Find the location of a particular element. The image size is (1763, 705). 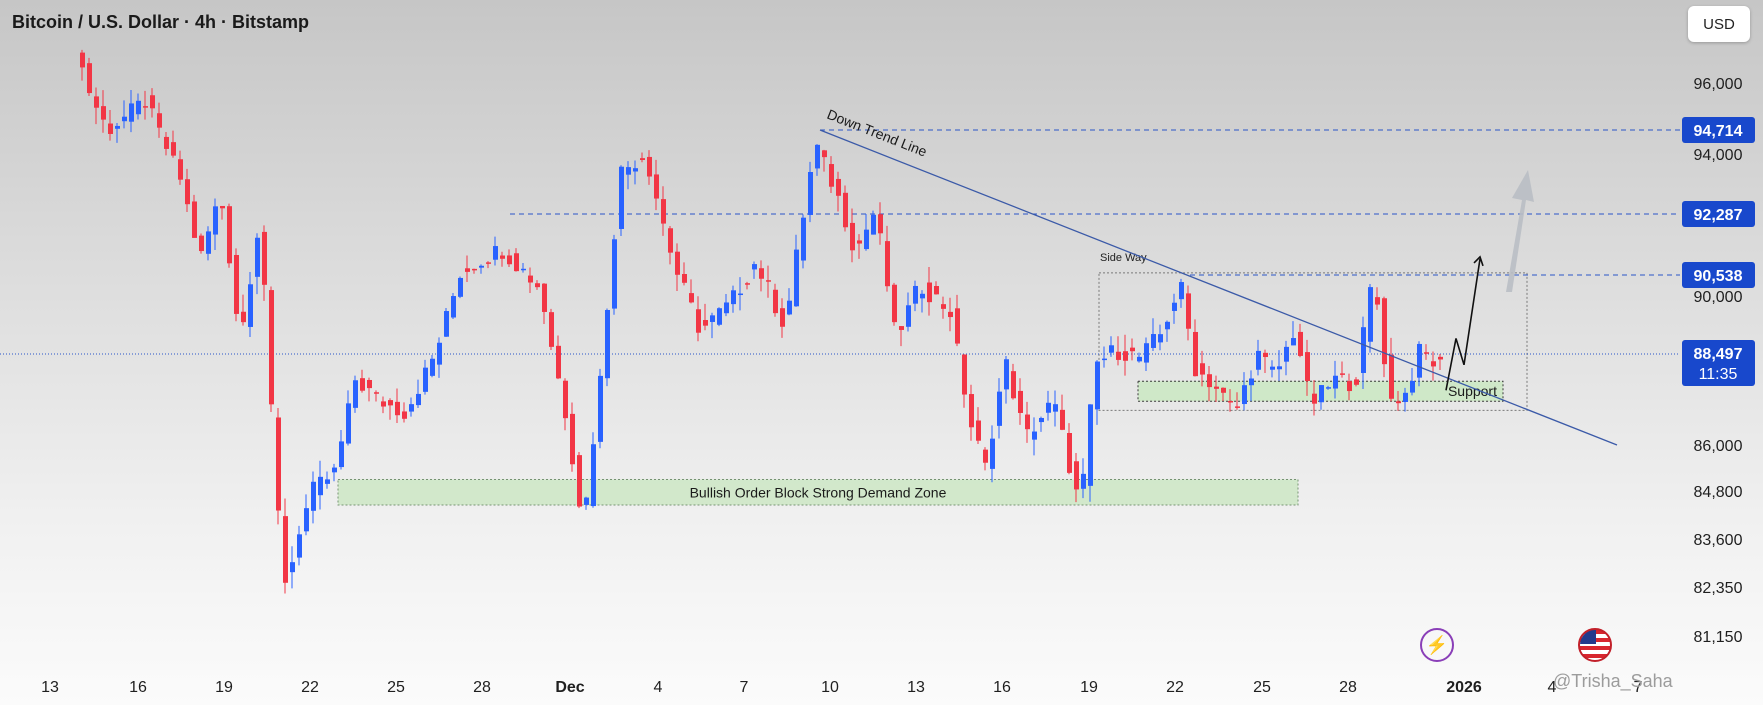

x-tick-label: 22 is located at coordinates (1175, 687).